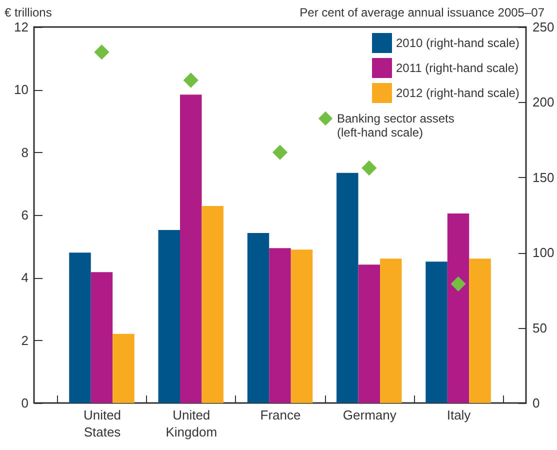 This screenshot has height=450, width=557. What do you see at coordinates (543, 102) in the screenshot?
I see `y2-tick-label: 200` at bounding box center [543, 102].